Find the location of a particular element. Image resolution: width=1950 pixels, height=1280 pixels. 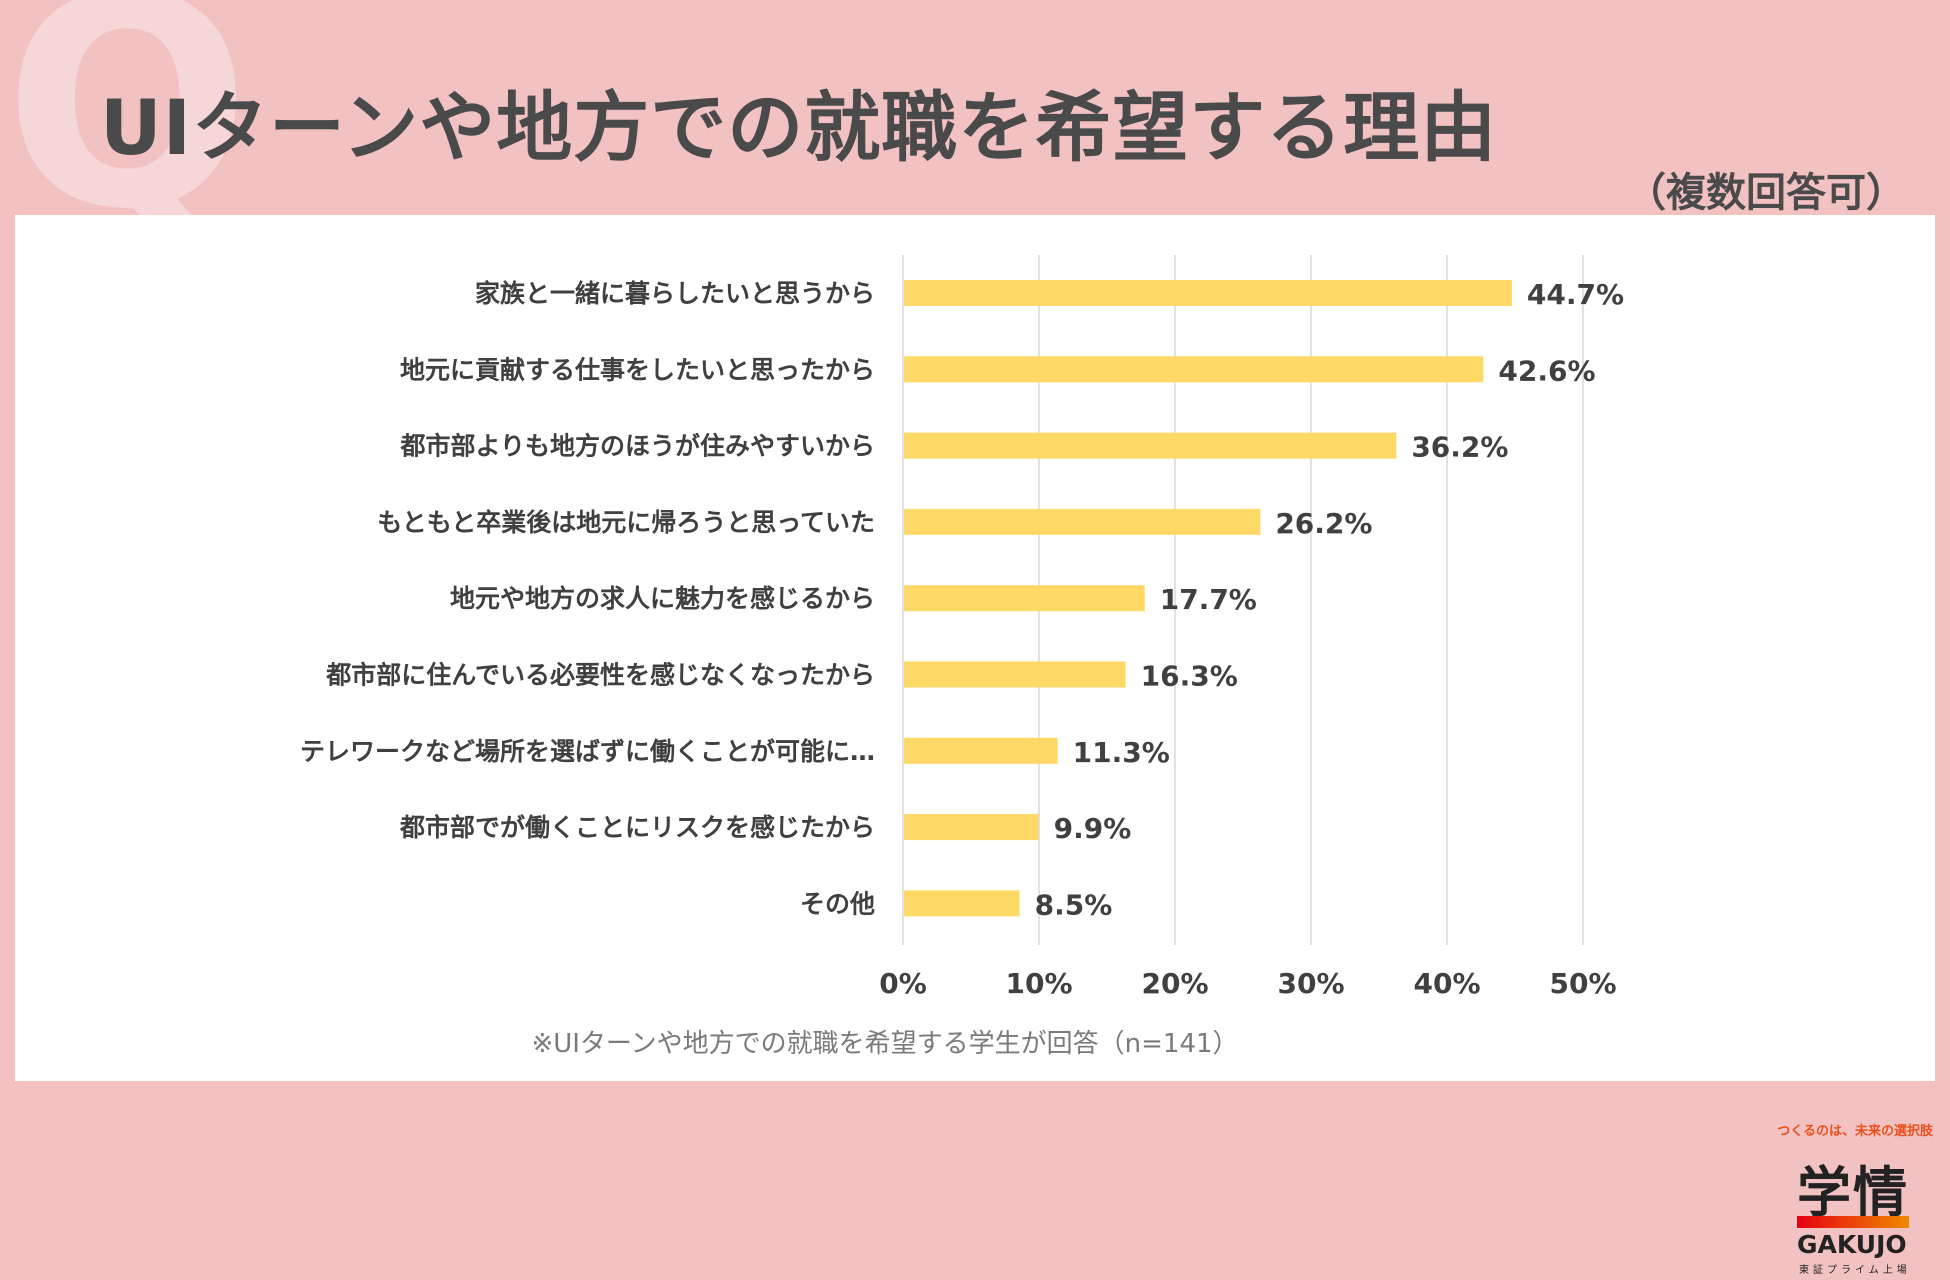

x-tick-label: 10% is located at coordinates (1038, 983).